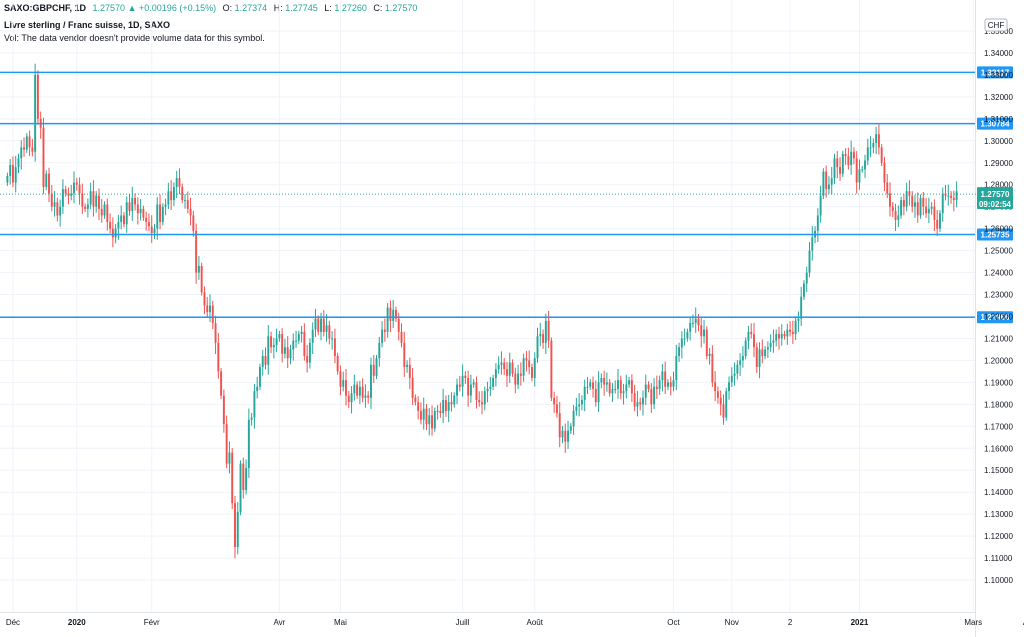  Describe the element at coordinates (45, 8) in the screenshot. I see `symbol-name: SAXO:GBPCHF, 1D` at that location.